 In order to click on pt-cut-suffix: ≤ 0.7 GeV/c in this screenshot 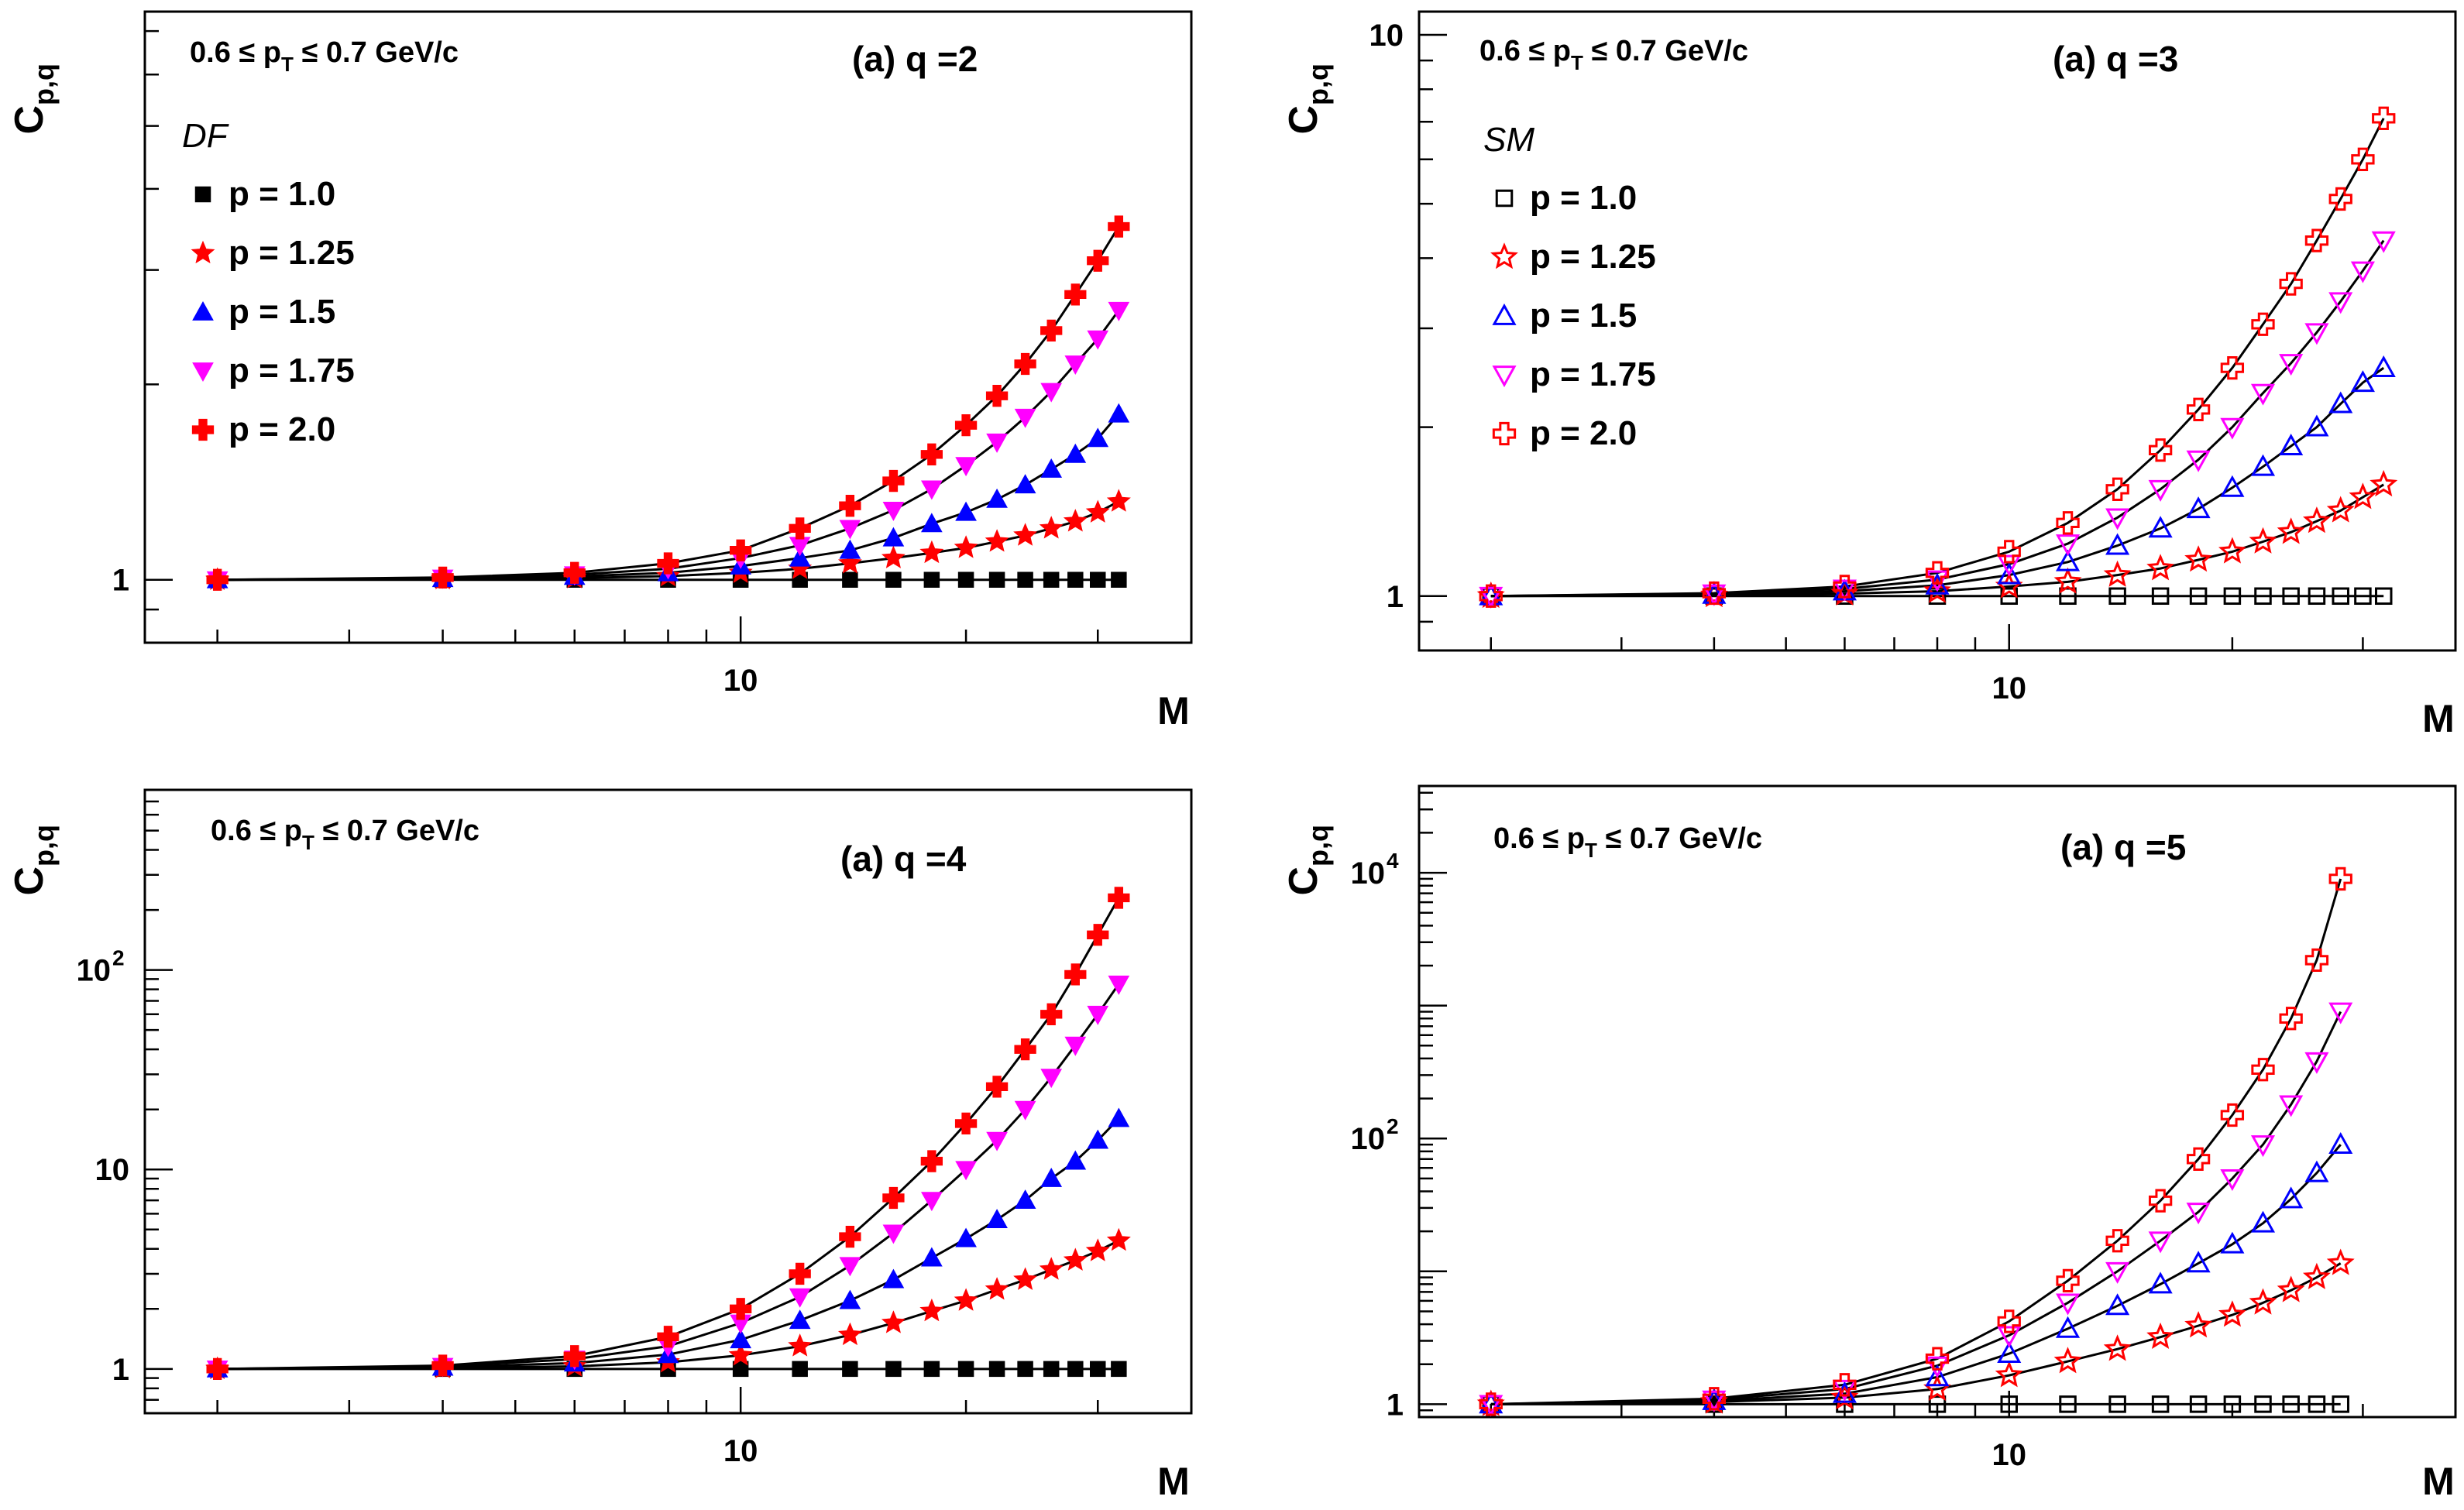, I will do `click(397, 831)`.